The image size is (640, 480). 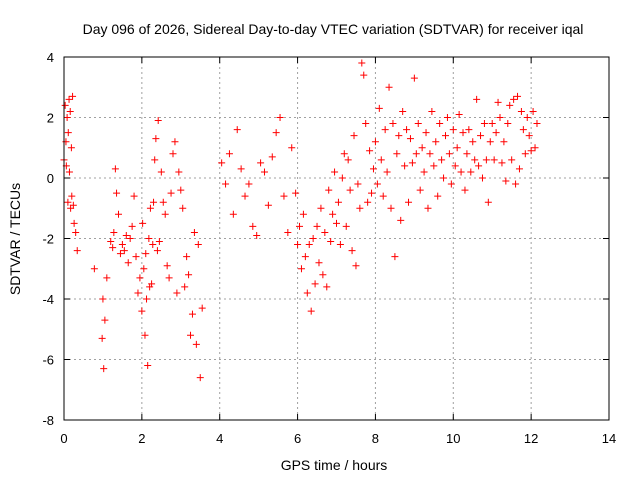 I want to click on x-tick-label: 6, so click(x=297, y=438).